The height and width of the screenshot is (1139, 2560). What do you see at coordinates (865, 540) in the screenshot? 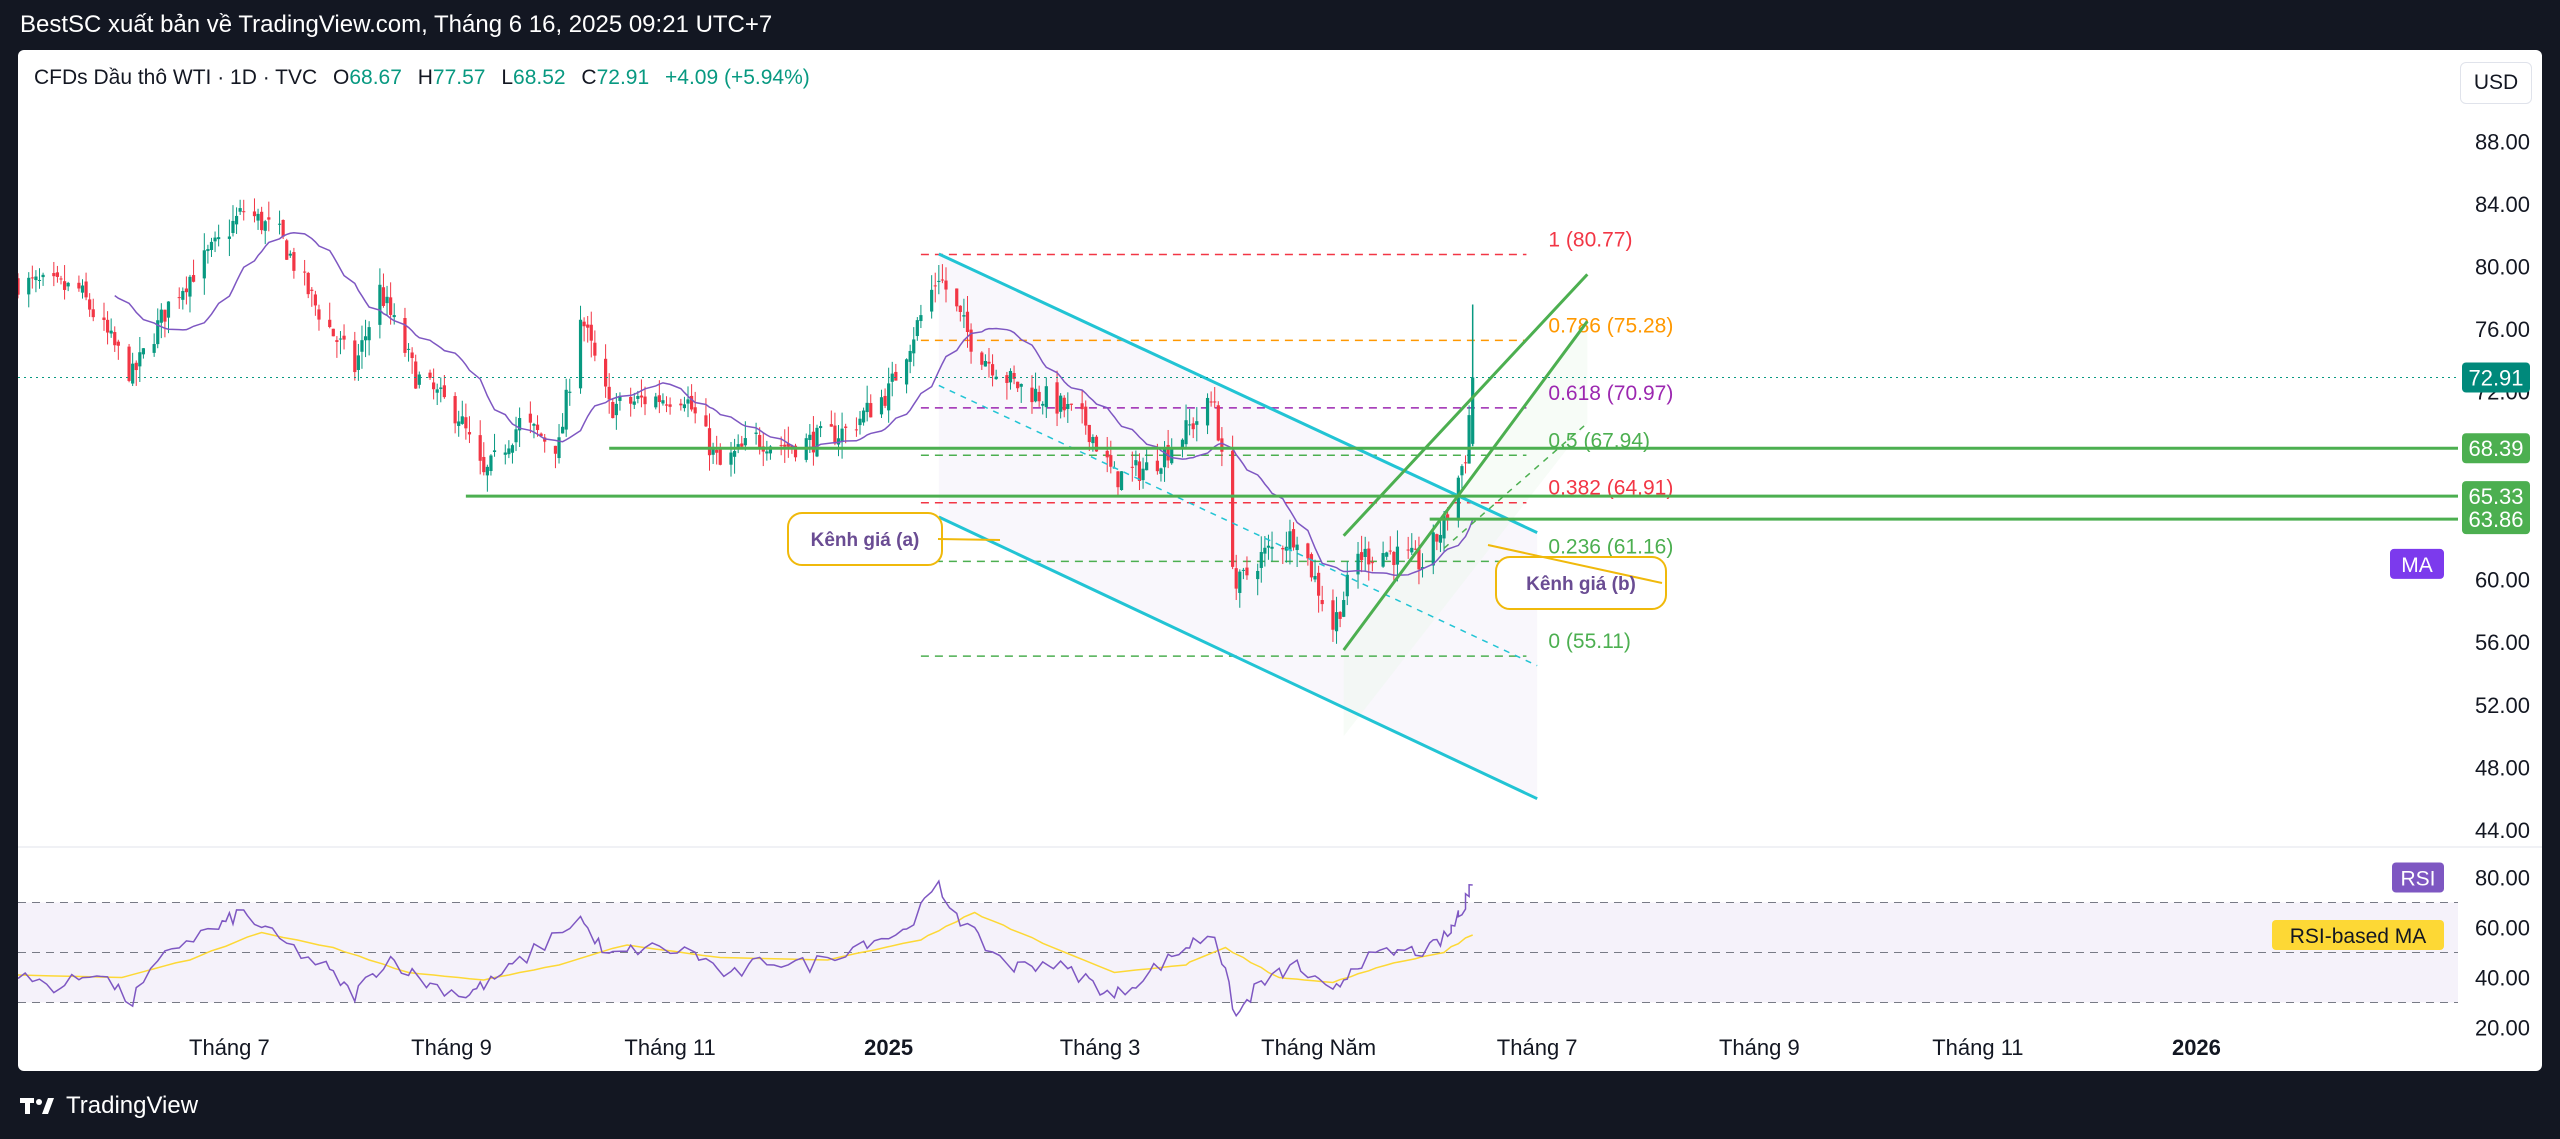
I see `annotation-text: Kênh giá (a)` at bounding box center [865, 540].